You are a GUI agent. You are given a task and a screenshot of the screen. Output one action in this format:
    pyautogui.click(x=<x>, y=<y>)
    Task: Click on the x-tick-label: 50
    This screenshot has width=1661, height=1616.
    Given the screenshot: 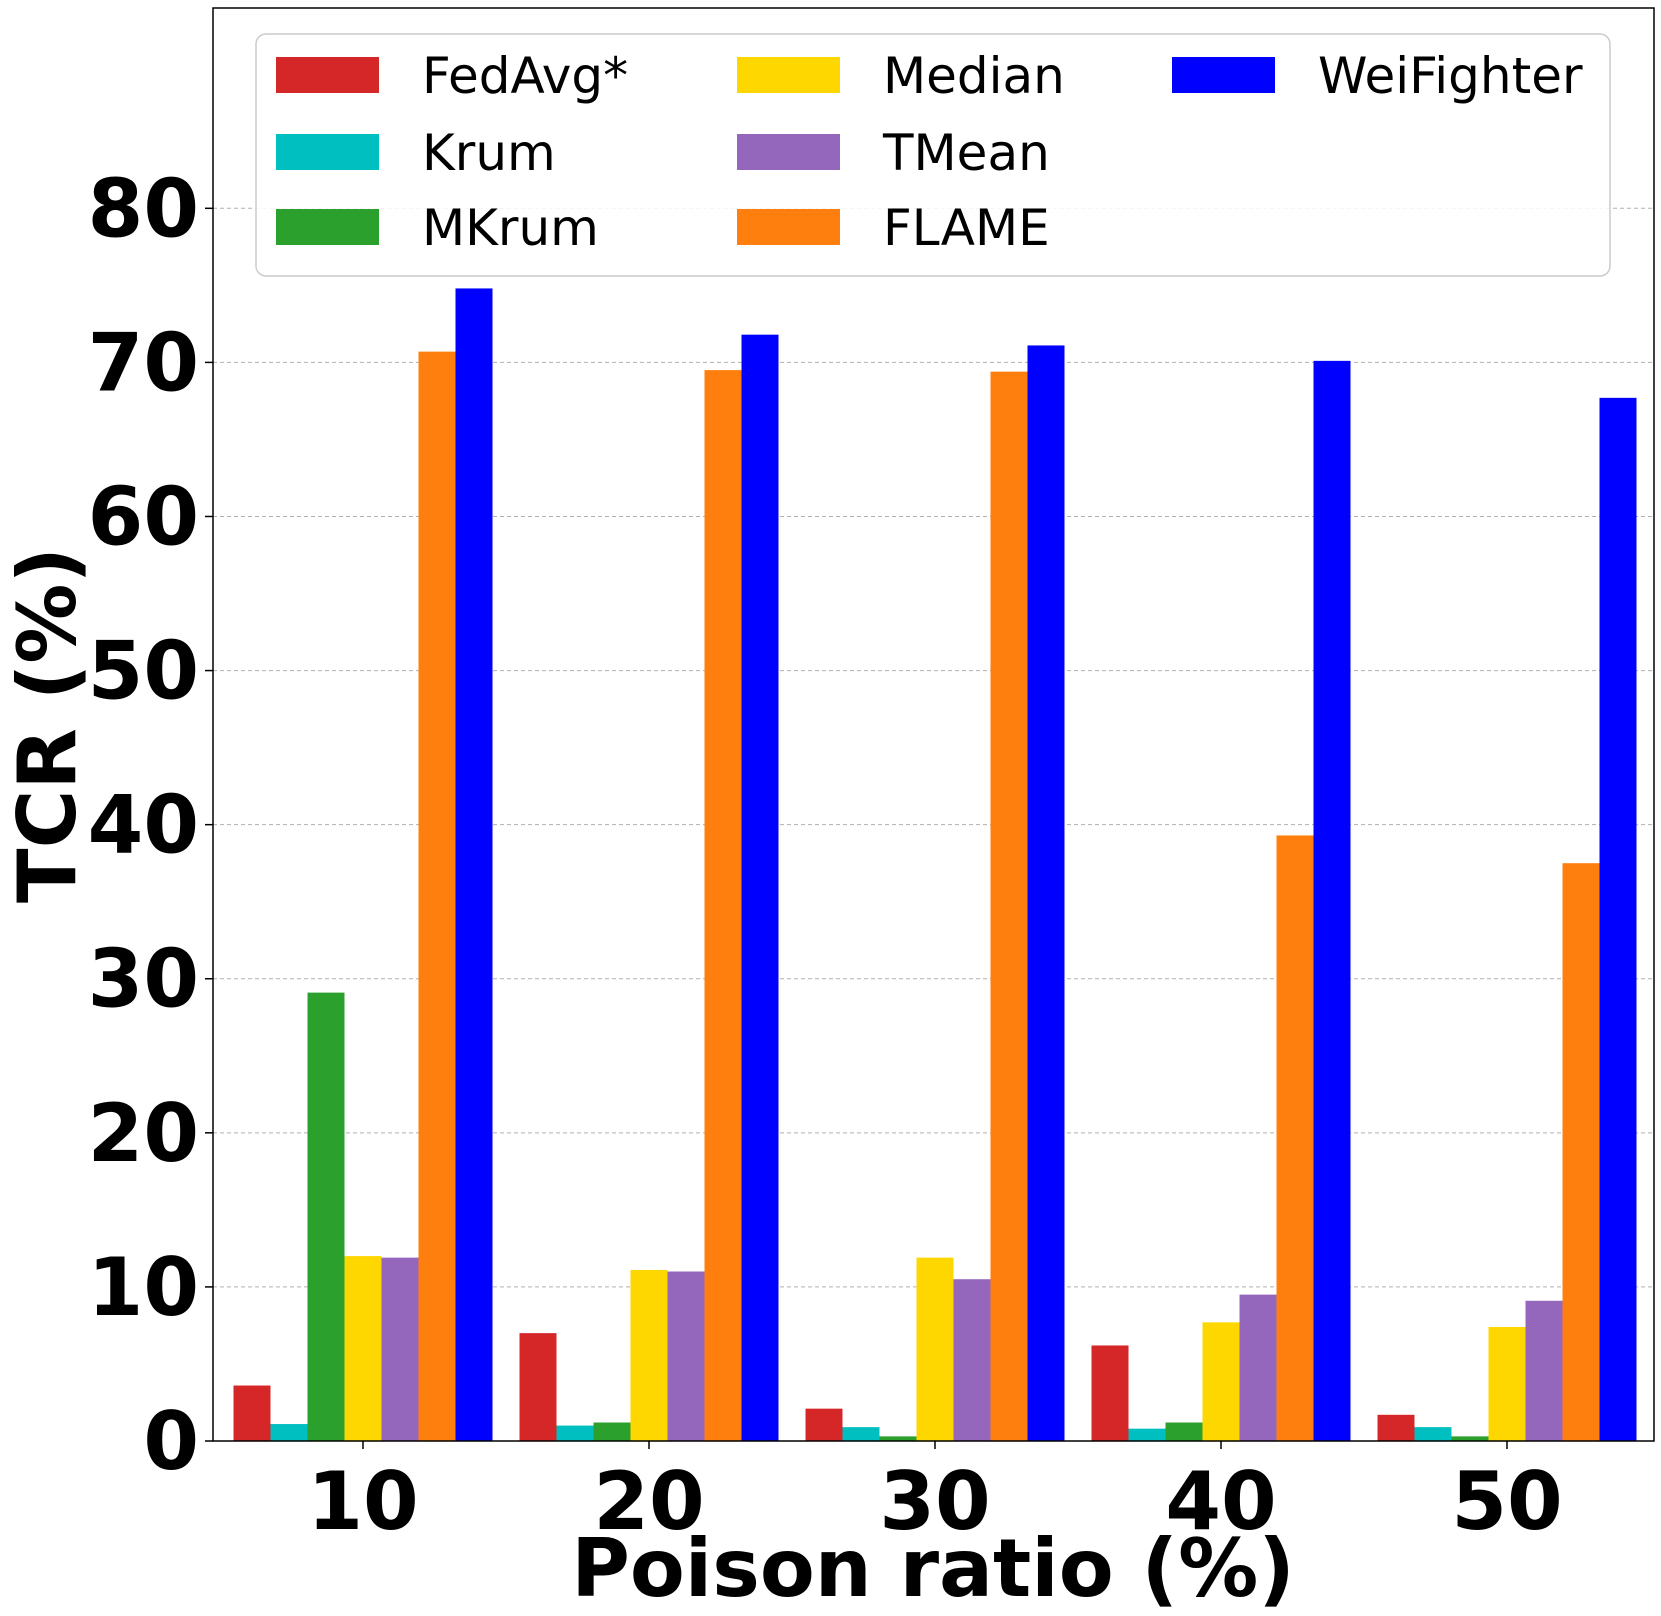 What is the action you would take?
    pyautogui.click(x=1506, y=1501)
    